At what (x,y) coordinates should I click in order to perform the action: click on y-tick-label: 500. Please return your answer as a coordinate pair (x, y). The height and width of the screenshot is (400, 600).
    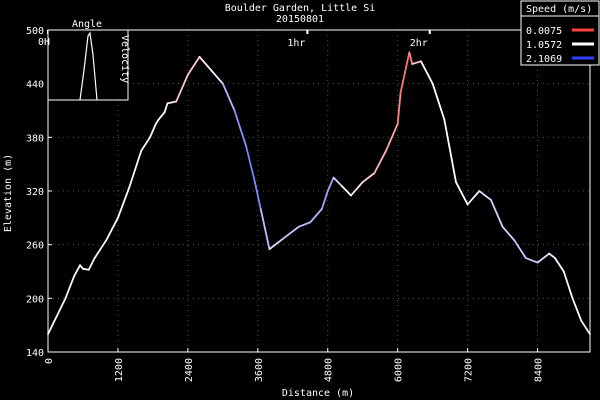
    Looking at the image, I should click on (35, 31).